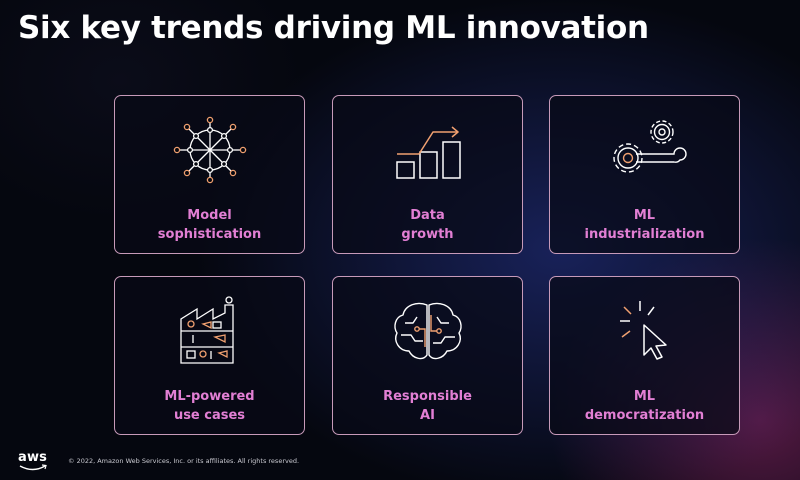  Describe the element at coordinates (428, 150) in the screenshot. I see `growth-chart-icon` at that location.